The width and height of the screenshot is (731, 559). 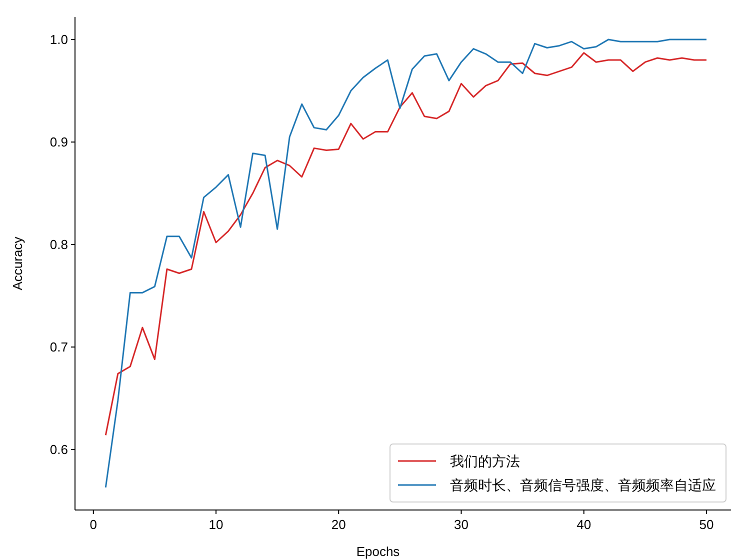 What do you see at coordinates (94, 524) in the screenshot?
I see `x-tick-label: 0` at bounding box center [94, 524].